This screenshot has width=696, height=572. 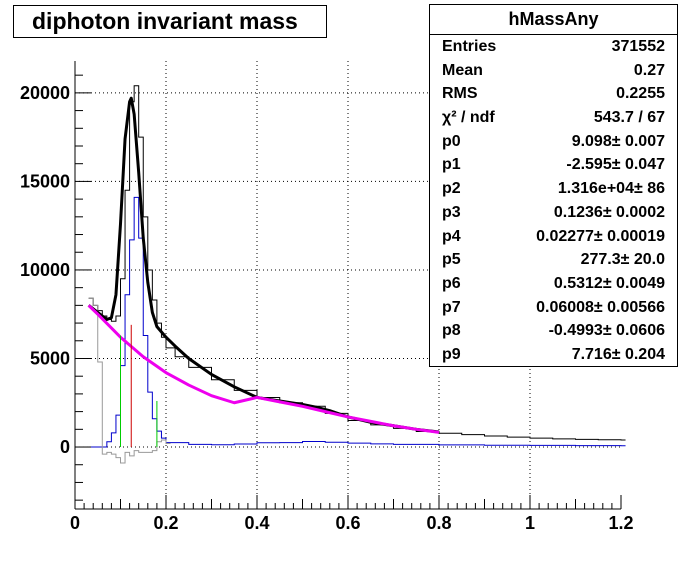 What do you see at coordinates (50, 358) in the screenshot?
I see `y-tick-label: 5000` at bounding box center [50, 358].